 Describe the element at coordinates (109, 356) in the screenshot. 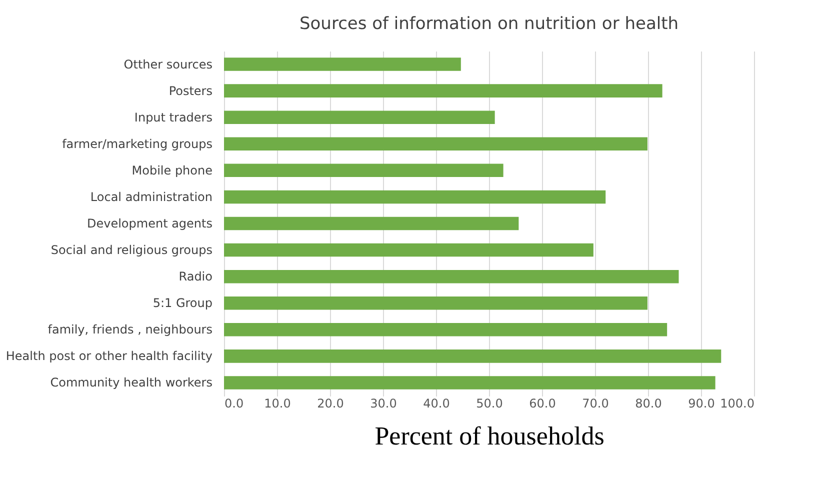

I see `y-tick-label: Health post or other health facility` at that location.